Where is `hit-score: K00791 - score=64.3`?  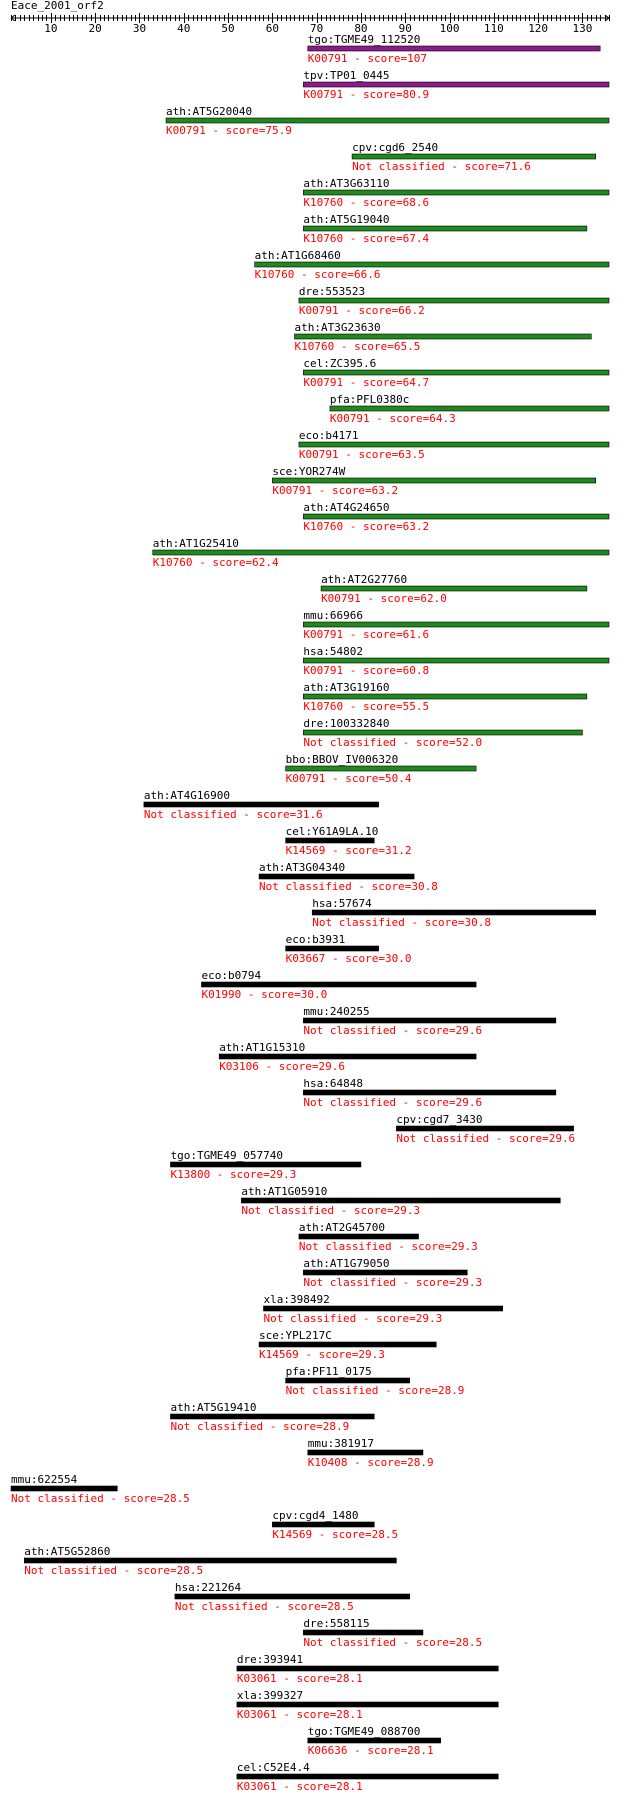
hit-score: K00791 - score=64.3 is located at coordinates (393, 418).